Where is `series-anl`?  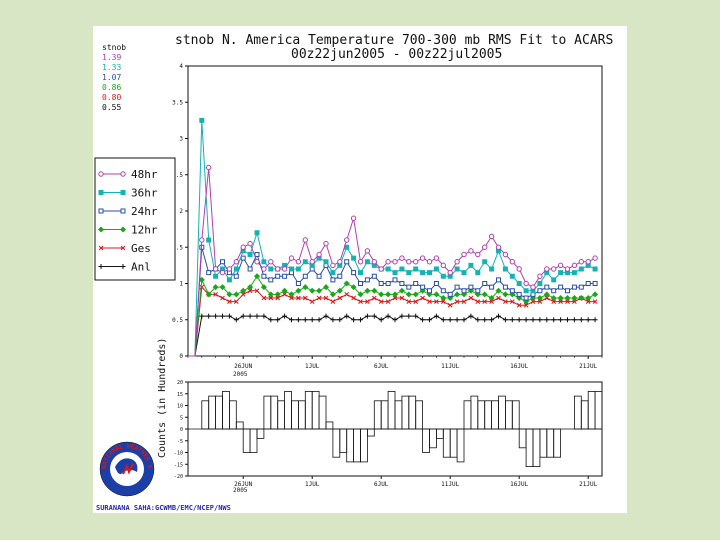 series-anl is located at coordinates (393, 335).